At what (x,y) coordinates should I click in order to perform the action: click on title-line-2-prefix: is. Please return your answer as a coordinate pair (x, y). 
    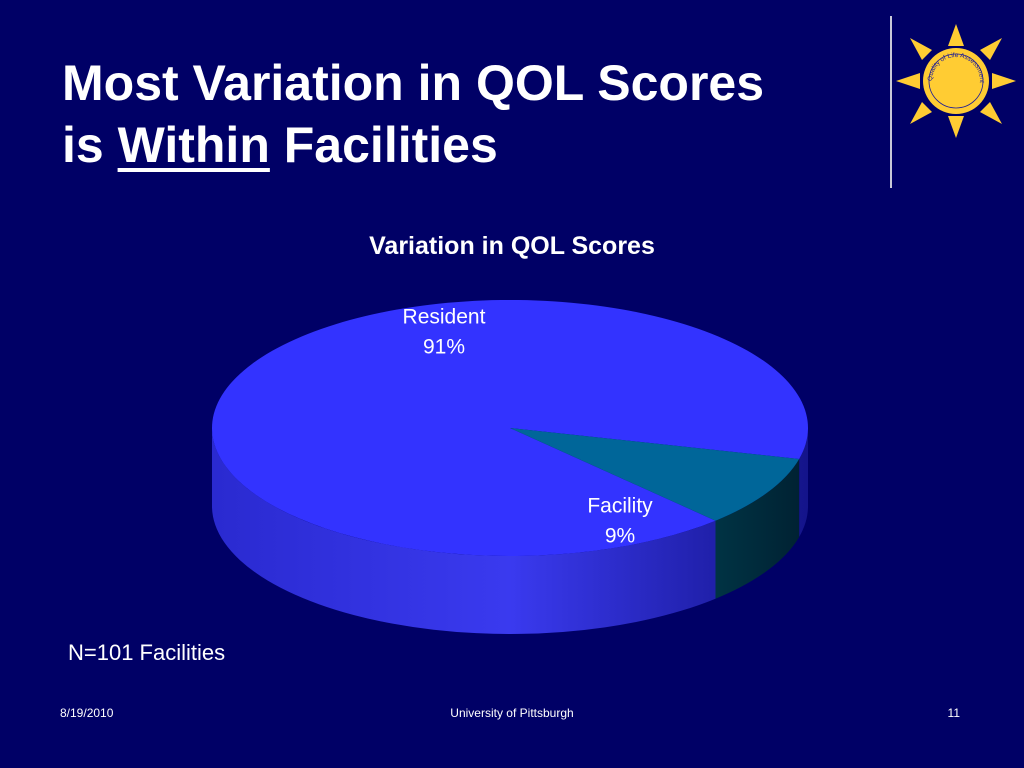
    Looking at the image, I should click on (90, 145).